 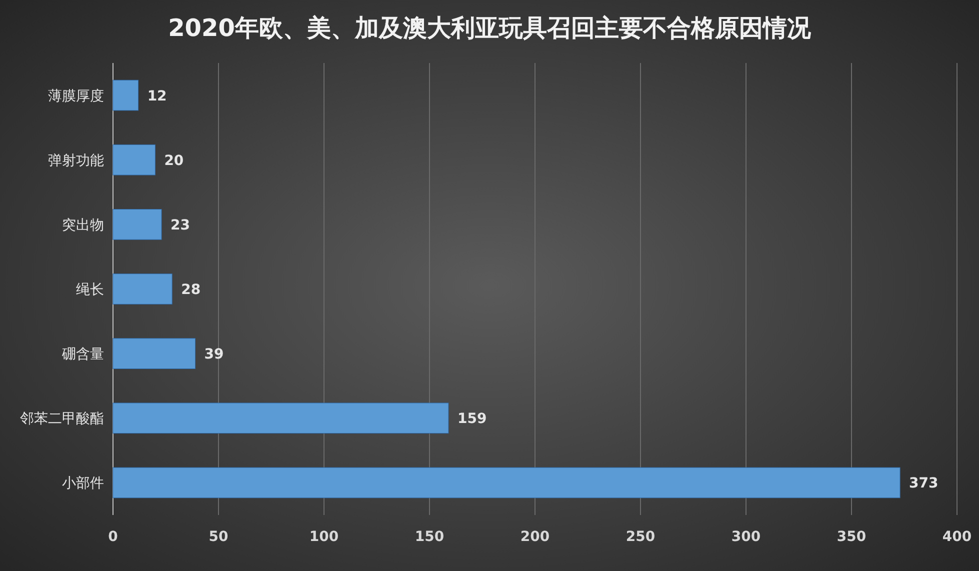 What do you see at coordinates (180, 225) in the screenshot?
I see `data-label: 23` at bounding box center [180, 225].